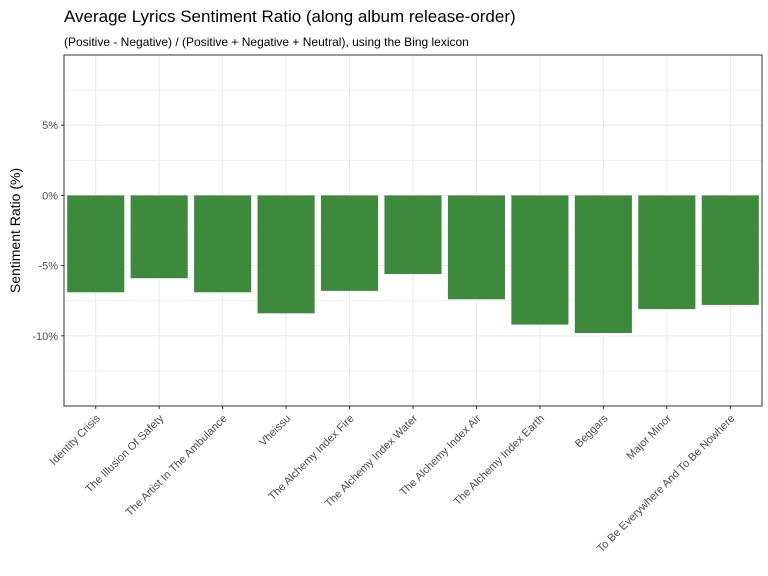 The image size is (768, 576). Describe the element at coordinates (649, 437) in the screenshot. I see `x-tick-label: Major Minor` at that location.